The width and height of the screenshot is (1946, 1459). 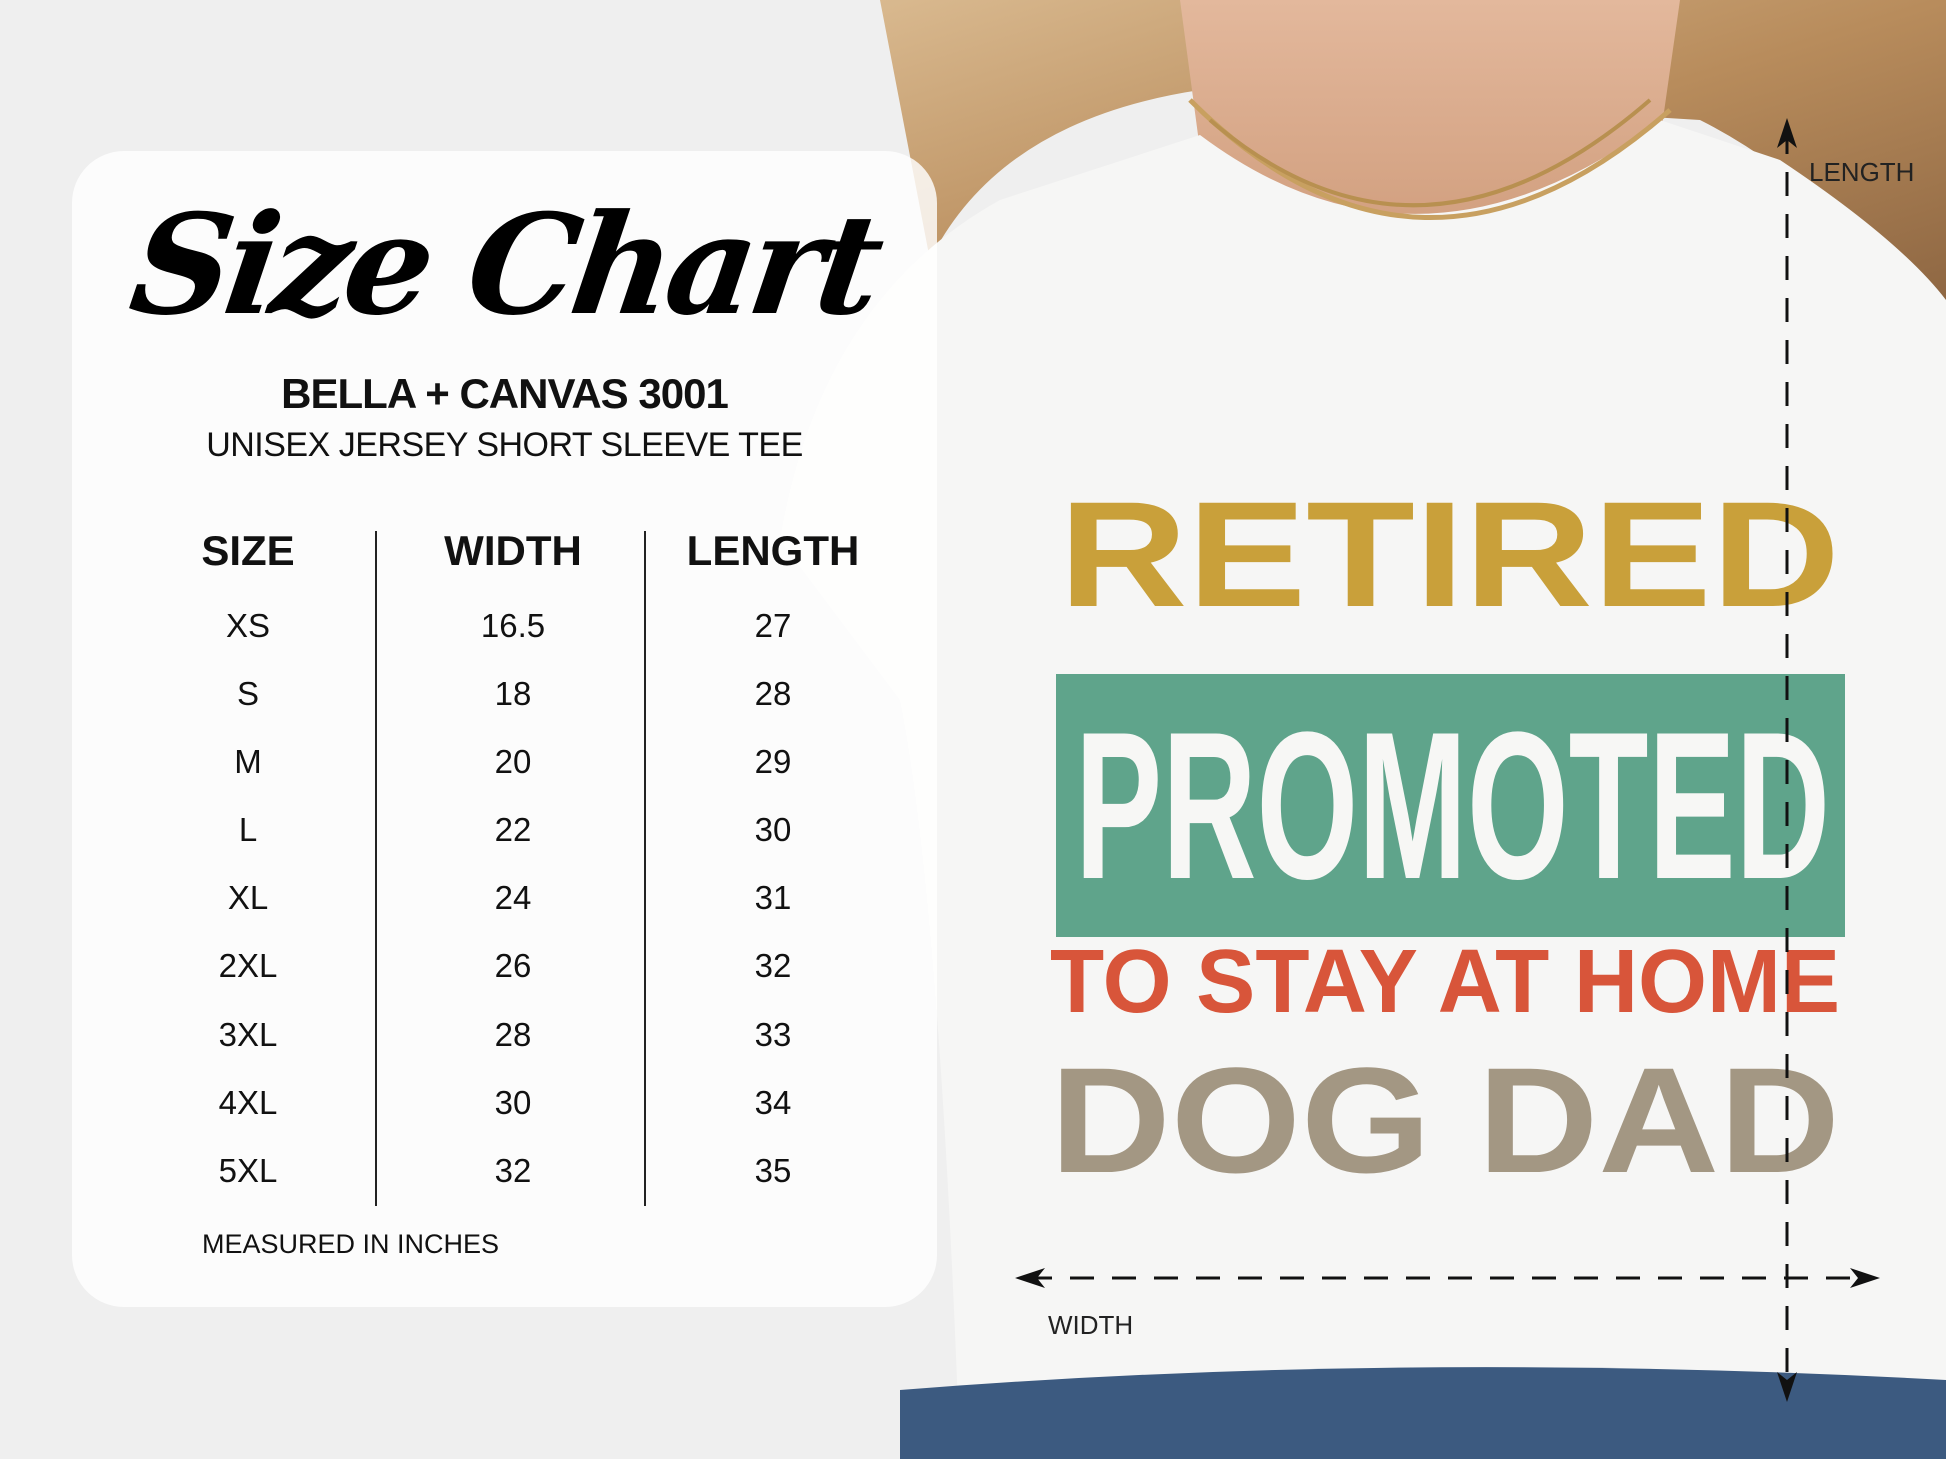 What do you see at coordinates (773, 694) in the screenshot?
I see `length-cell: 28` at bounding box center [773, 694].